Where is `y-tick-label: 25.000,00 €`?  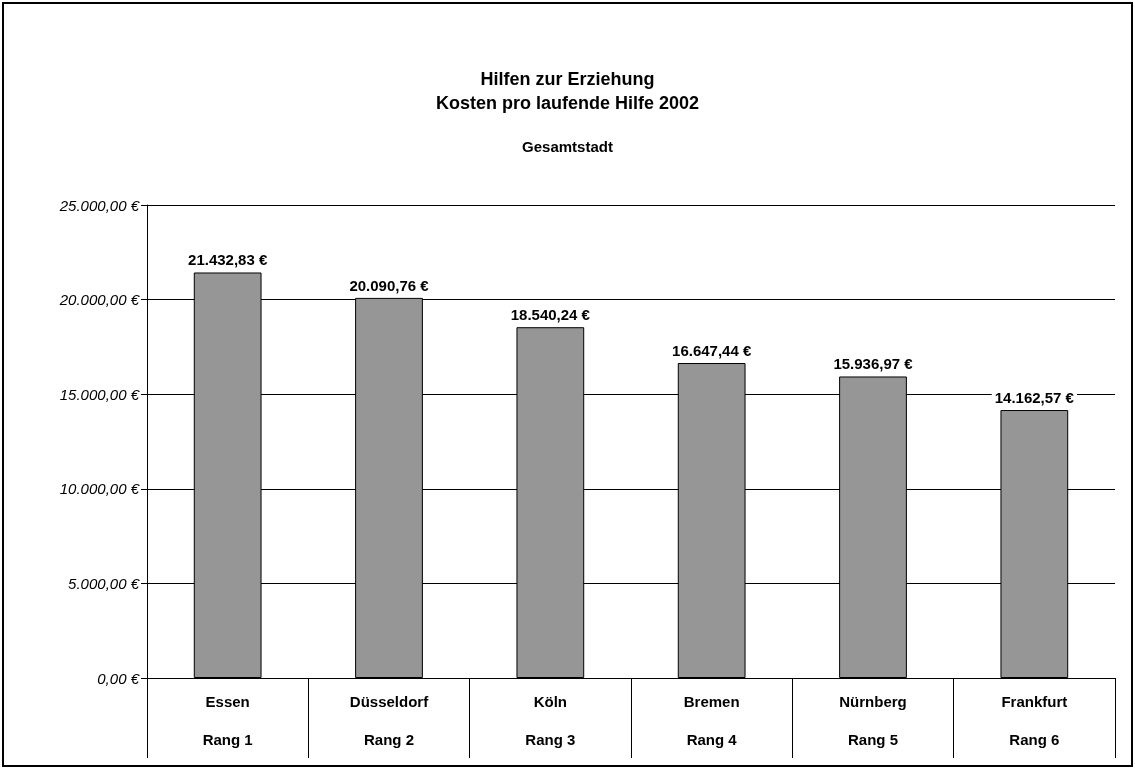
y-tick-label: 25.000,00 € is located at coordinates (99, 205).